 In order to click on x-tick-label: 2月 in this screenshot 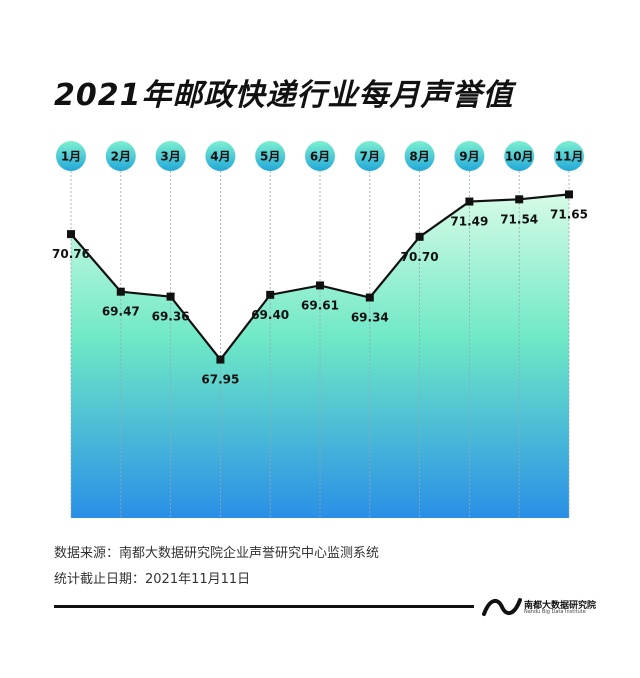, I will do `click(121, 157)`.